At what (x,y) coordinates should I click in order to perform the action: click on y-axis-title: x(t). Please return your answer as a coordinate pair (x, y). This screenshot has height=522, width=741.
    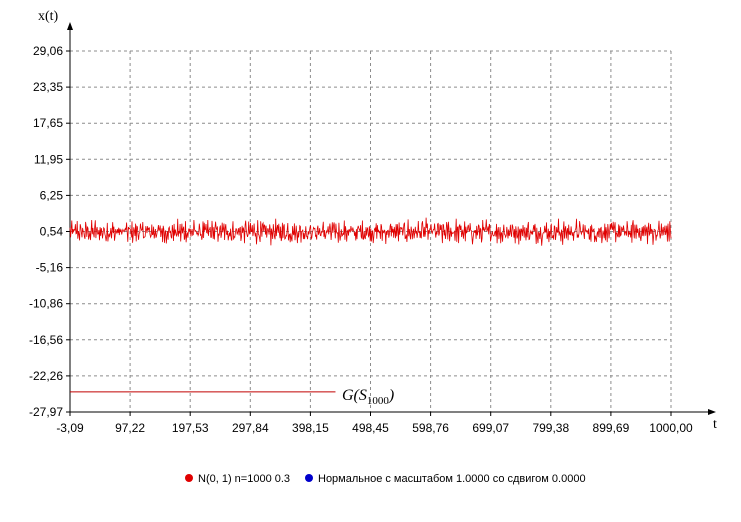
    Looking at the image, I should click on (48, 16).